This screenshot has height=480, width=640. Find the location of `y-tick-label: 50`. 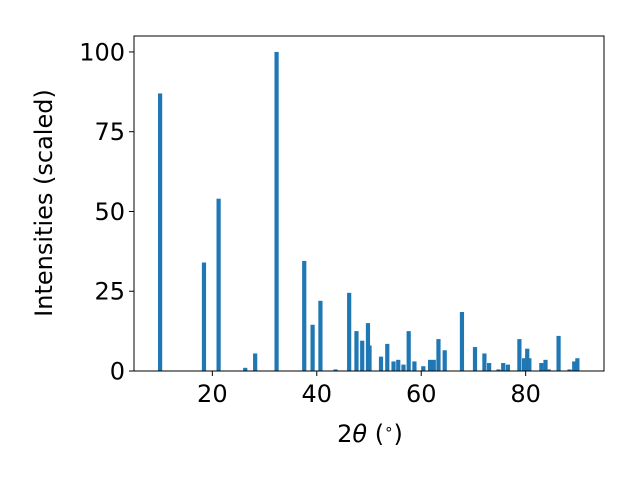

y-tick-label: 50 is located at coordinates (109, 212).